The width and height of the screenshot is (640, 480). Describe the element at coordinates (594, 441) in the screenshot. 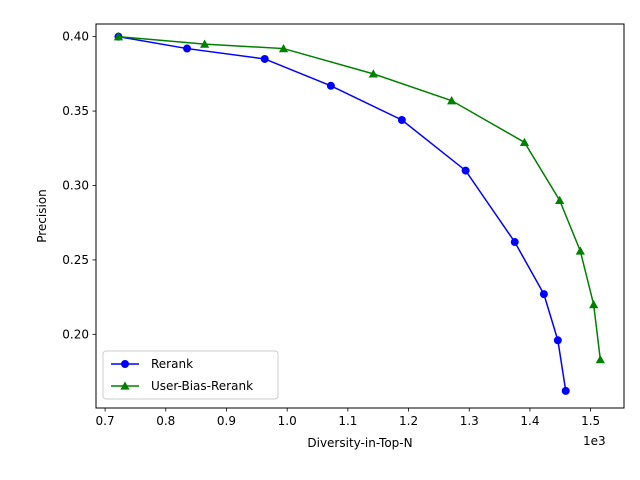

I see `x-axis-offset-label: 1e3` at that location.